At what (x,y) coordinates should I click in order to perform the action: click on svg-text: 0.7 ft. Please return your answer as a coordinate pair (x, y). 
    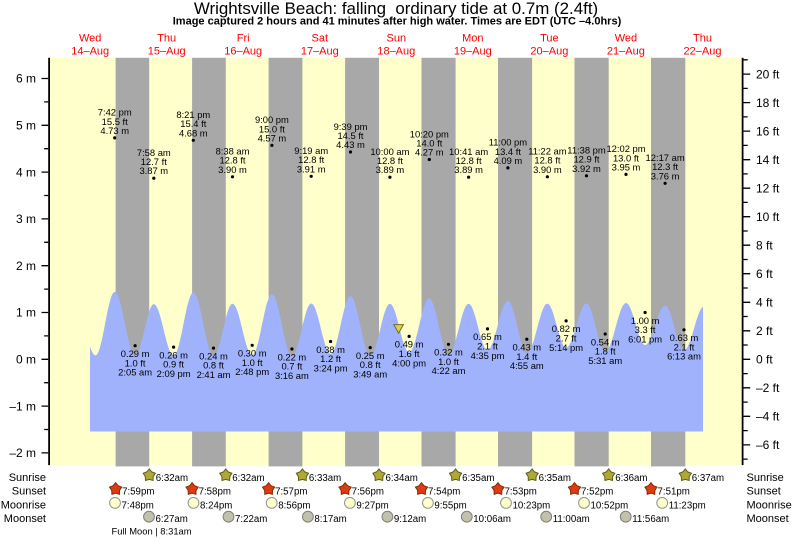
    Looking at the image, I should click on (291, 366).